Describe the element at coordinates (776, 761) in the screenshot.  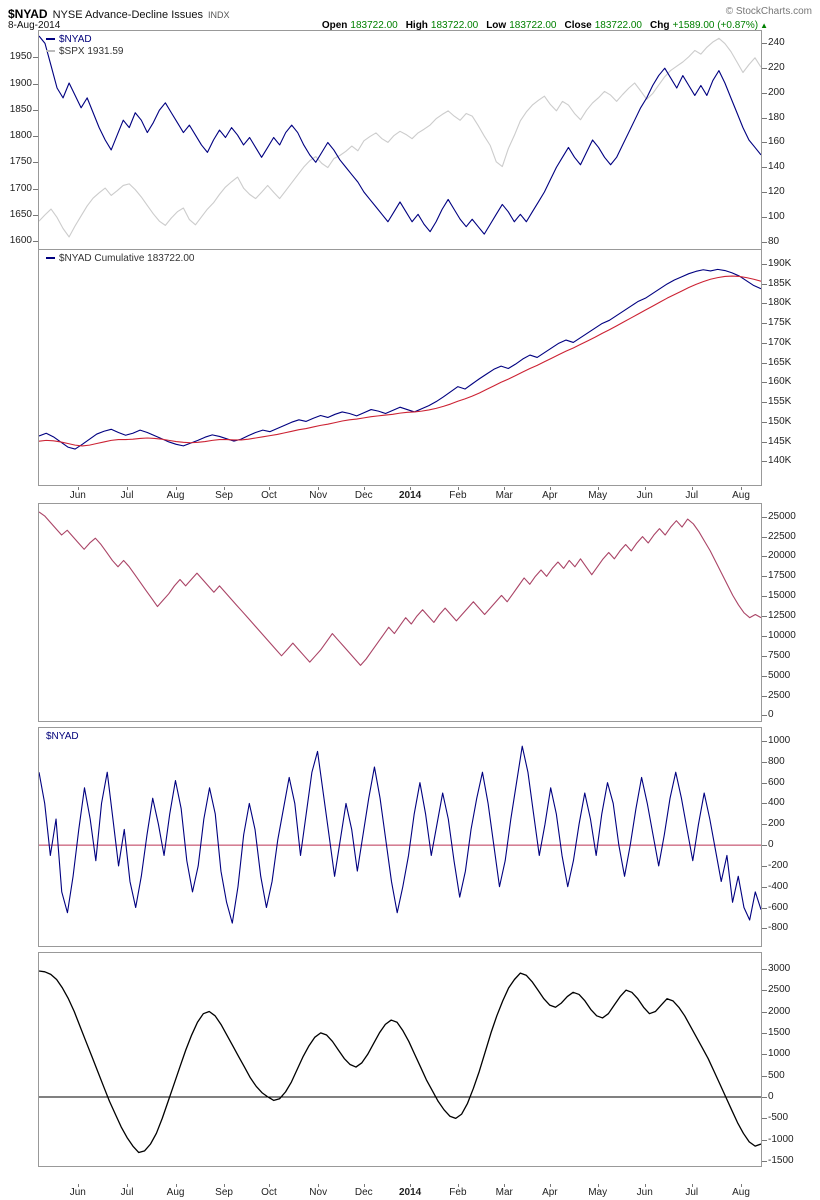
I see `axis-tick-label: 800` at that location.